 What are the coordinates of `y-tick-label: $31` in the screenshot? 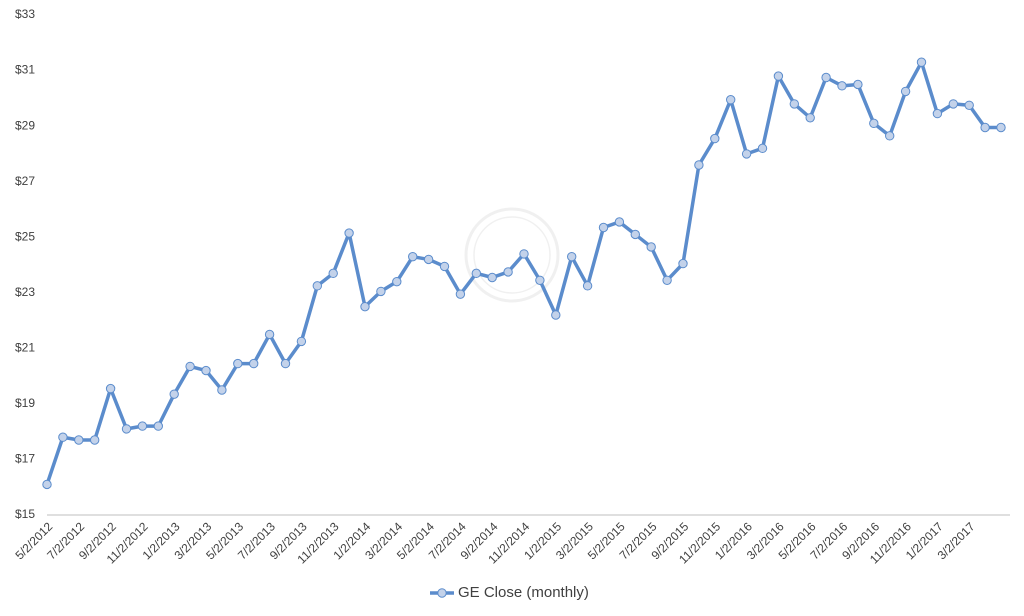 It's located at (25, 70).